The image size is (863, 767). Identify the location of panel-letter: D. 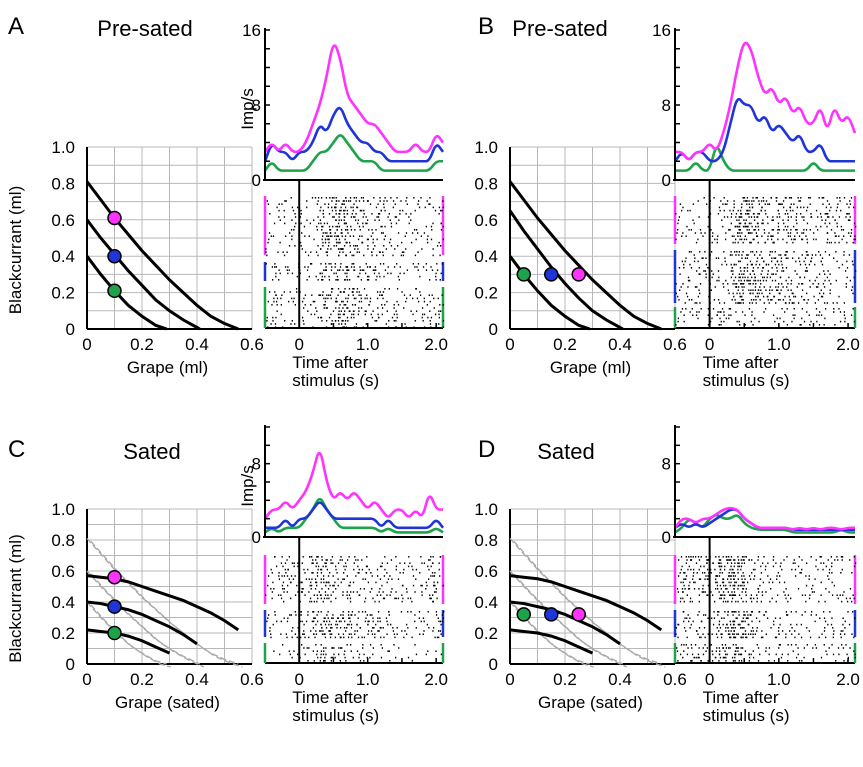
(486, 449).